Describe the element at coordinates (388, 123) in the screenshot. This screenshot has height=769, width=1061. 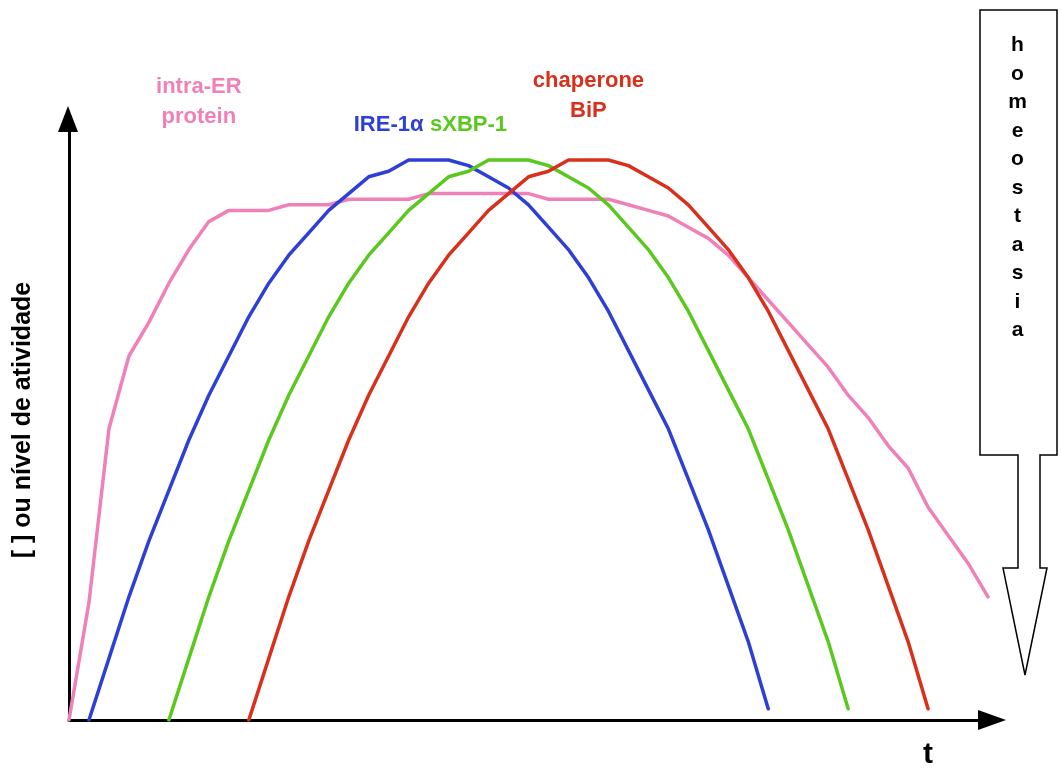
I see `series-label: IRE-1α` at that location.